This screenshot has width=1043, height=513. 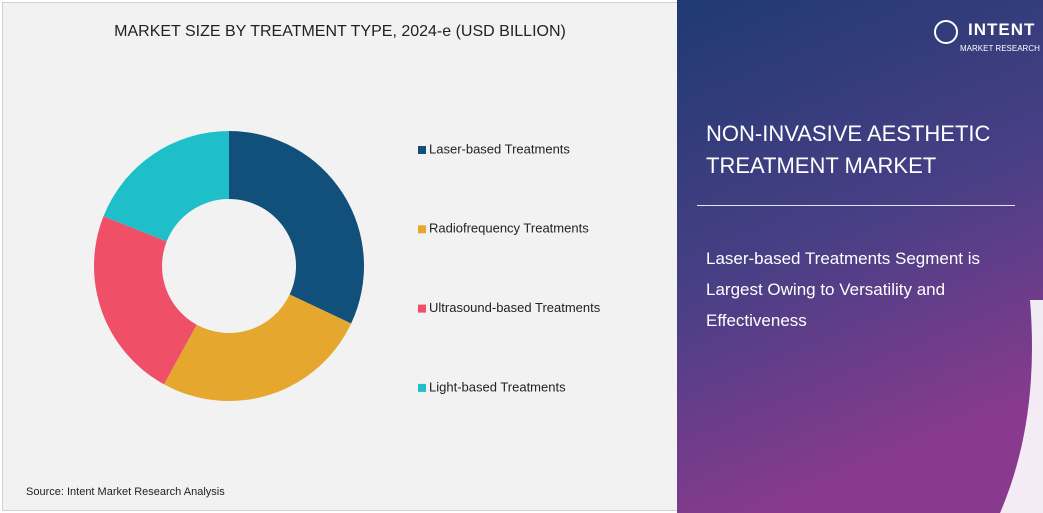 What do you see at coordinates (1000, 48) in the screenshot?
I see `logo-tagline: MARKET RESEARCH` at bounding box center [1000, 48].